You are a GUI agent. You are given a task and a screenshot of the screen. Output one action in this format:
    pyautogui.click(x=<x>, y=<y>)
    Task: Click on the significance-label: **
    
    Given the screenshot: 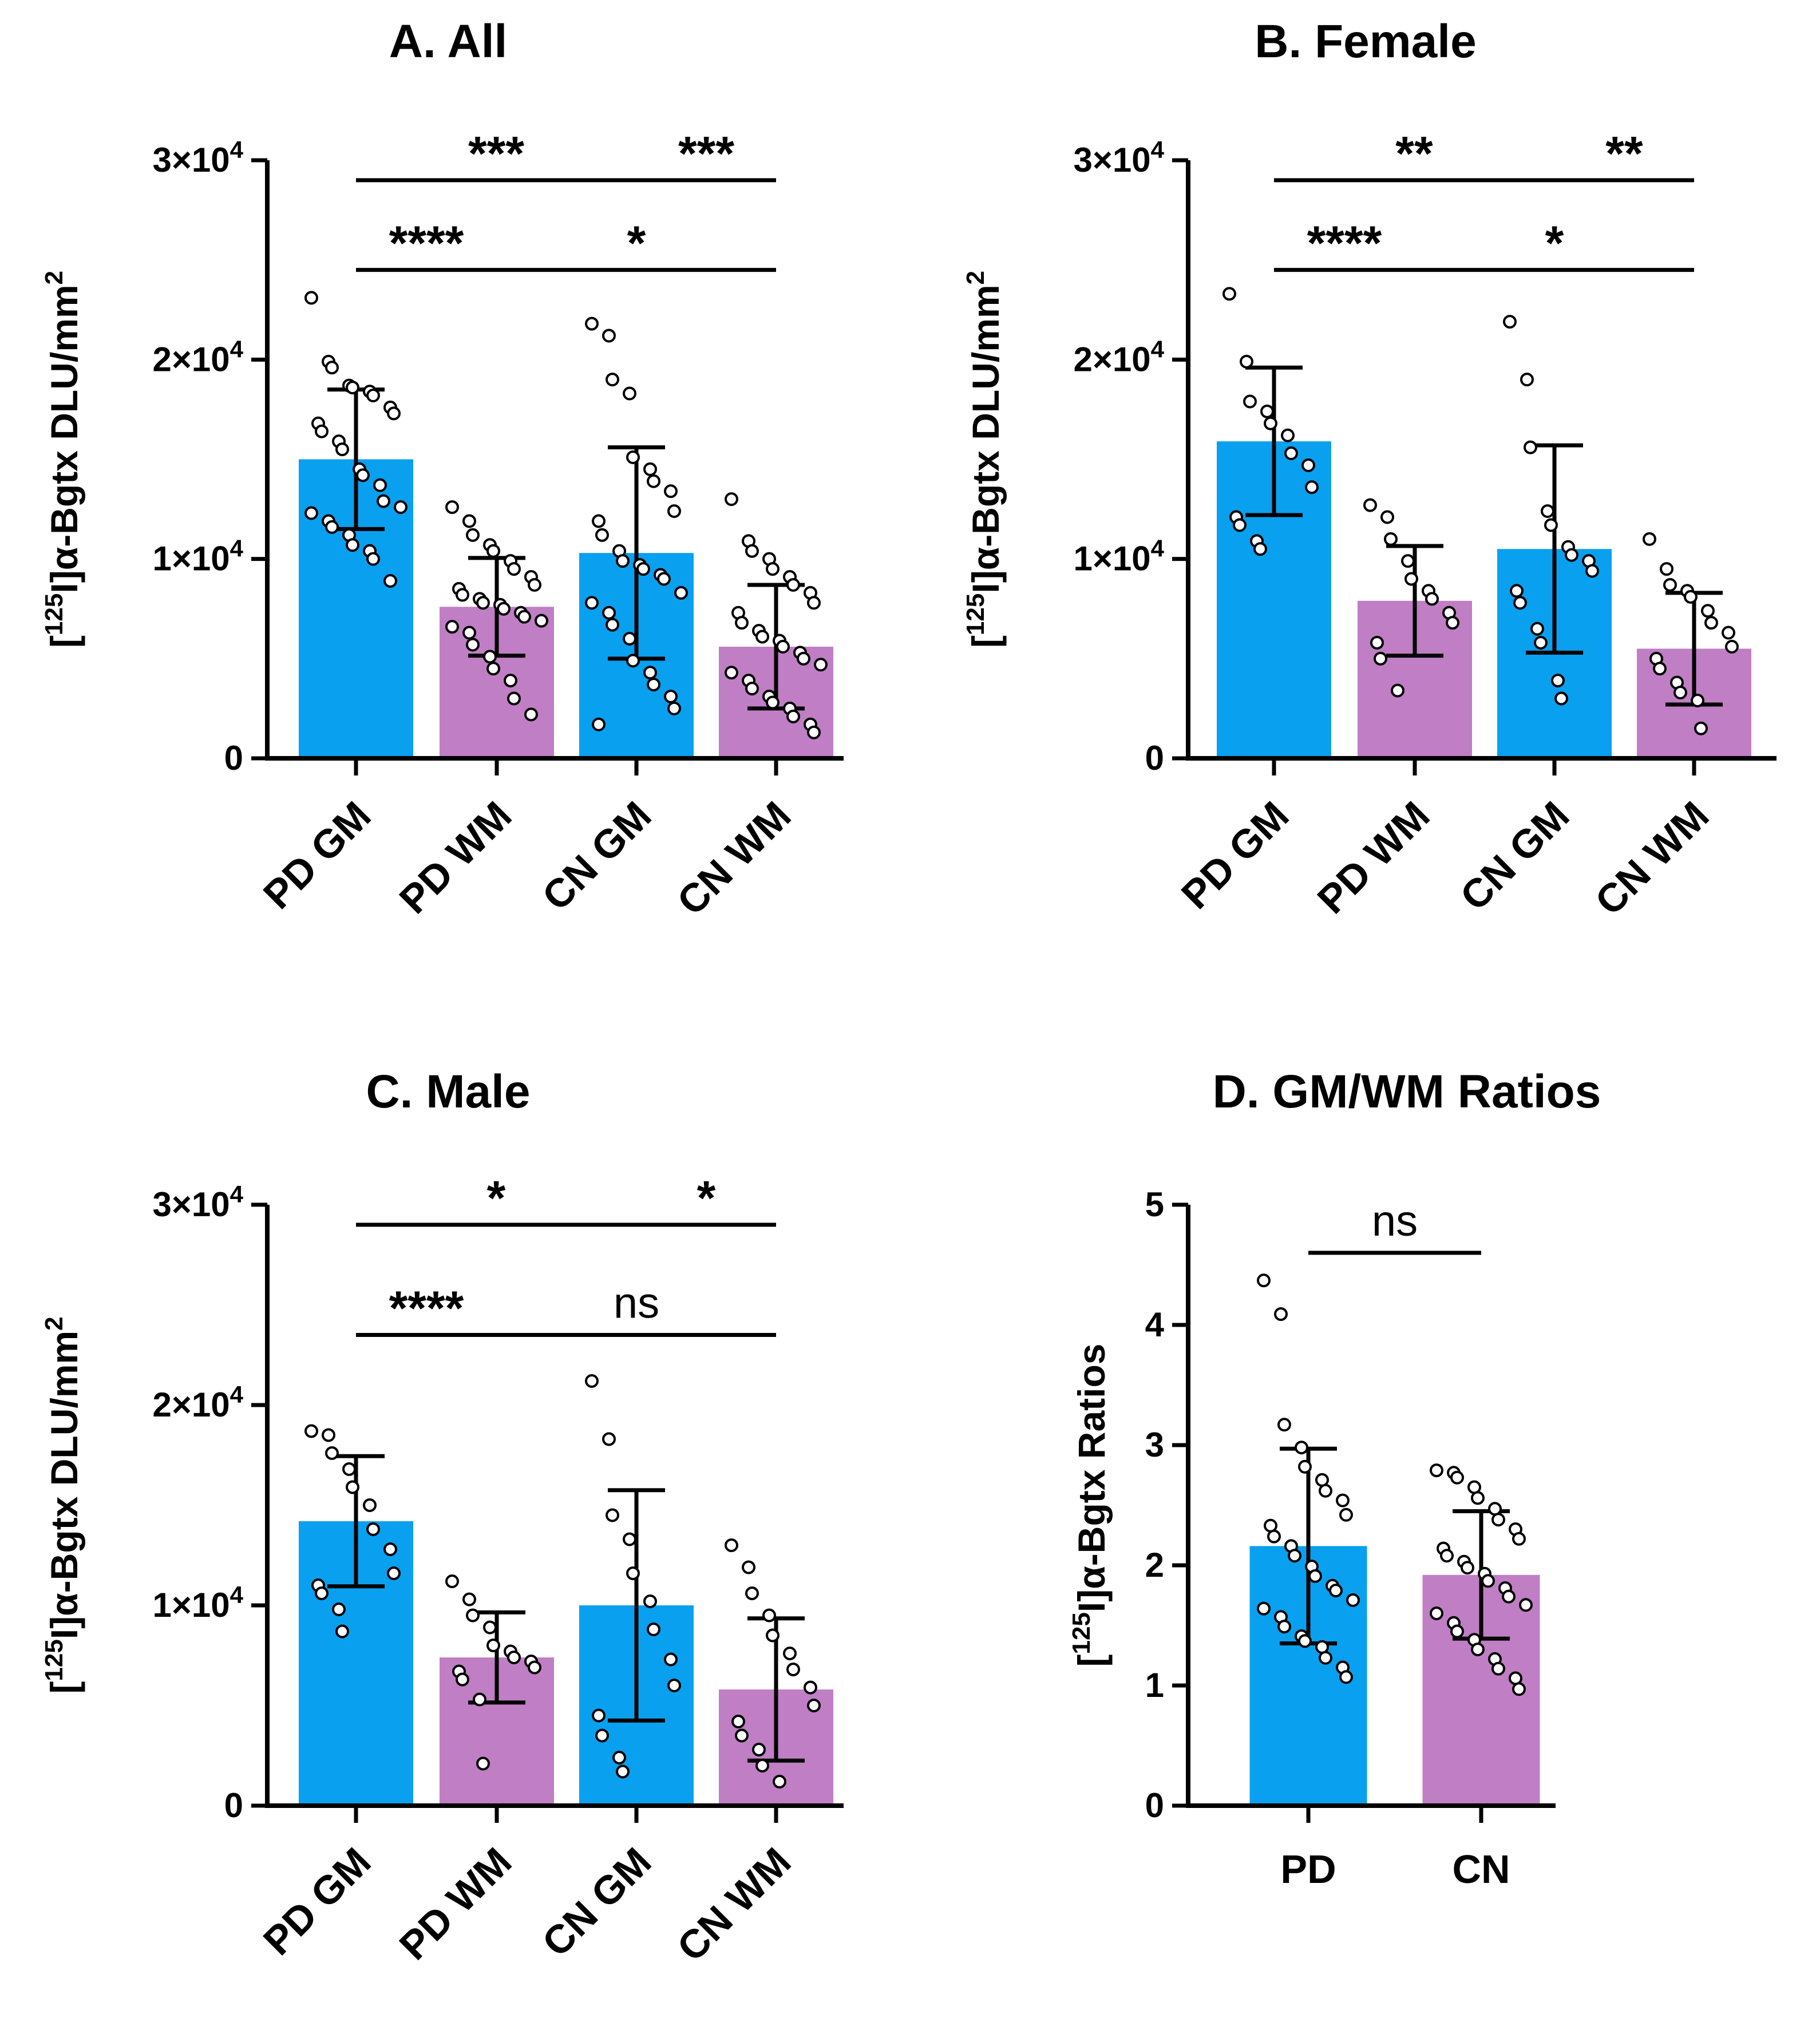 What is the action you would take?
    pyautogui.click(x=1624, y=153)
    